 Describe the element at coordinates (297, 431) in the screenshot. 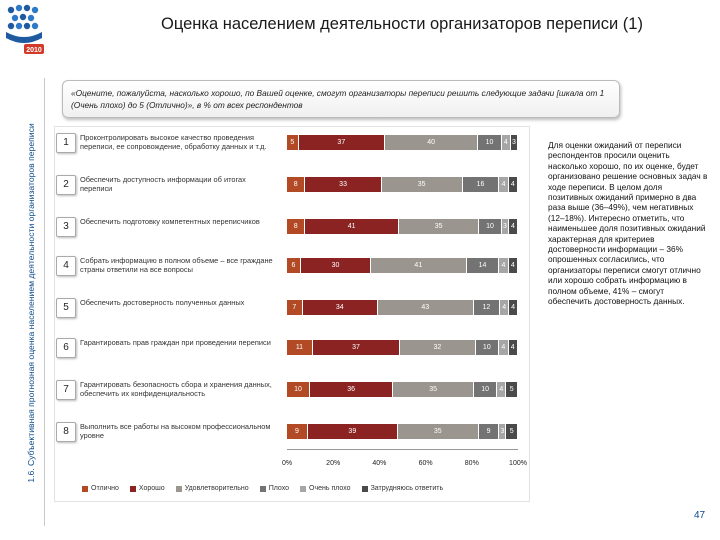

I see `bar-segment-8-1: 9` at that location.